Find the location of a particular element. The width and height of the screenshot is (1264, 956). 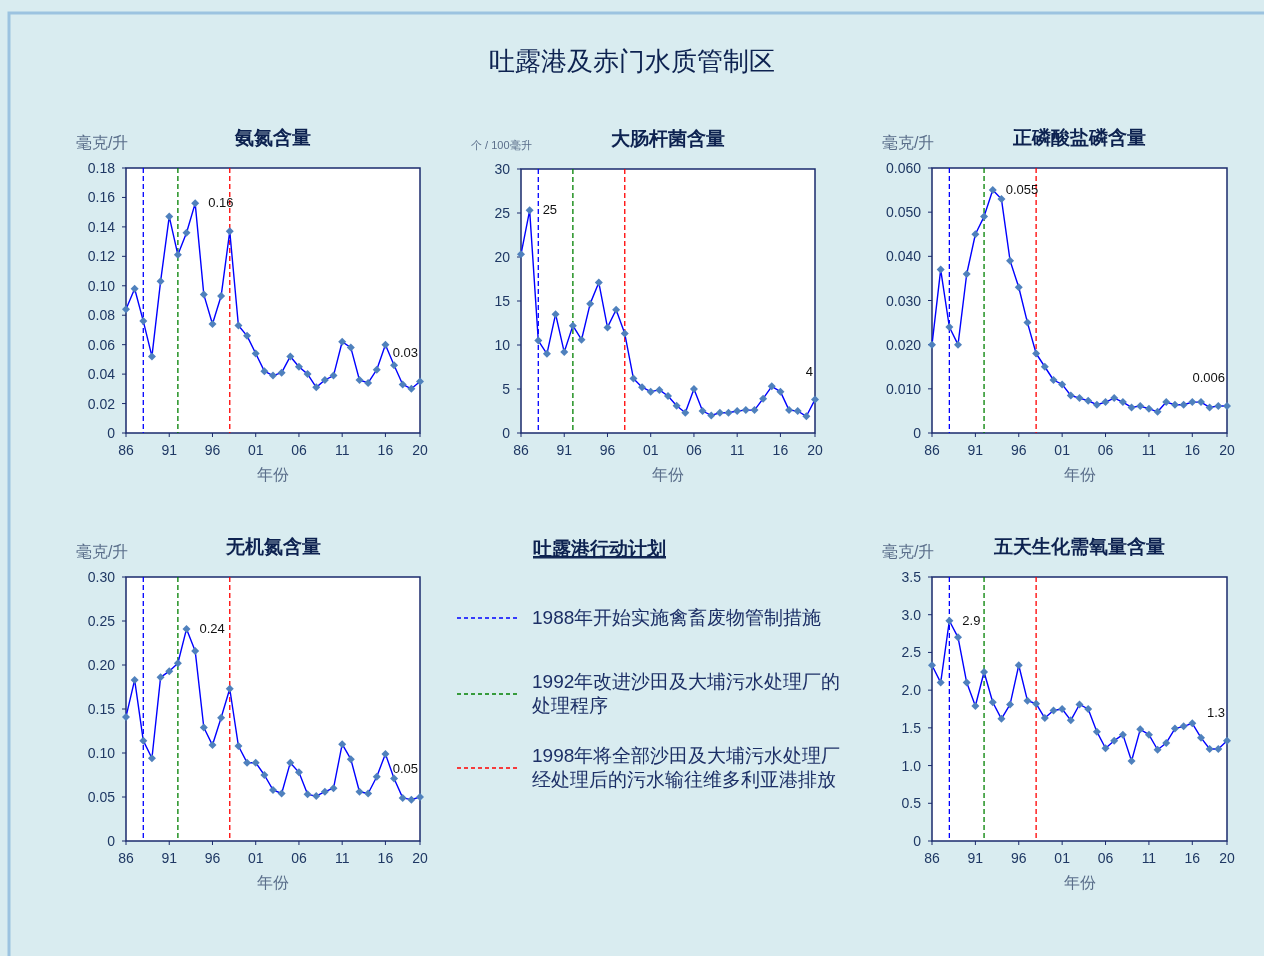

y-tick-label: 0.16 is located at coordinates (101, 197).